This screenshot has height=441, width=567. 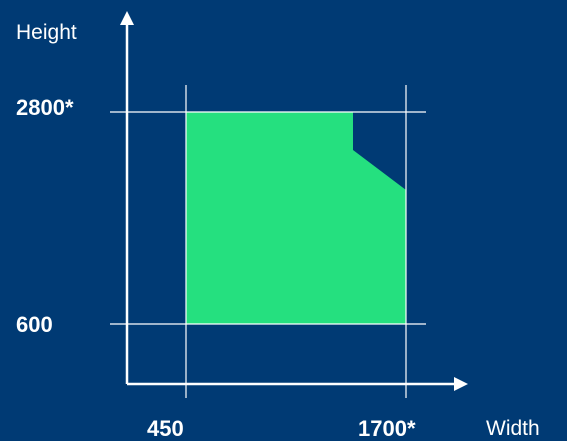 I want to click on x-axis-title: Width, so click(x=513, y=428).